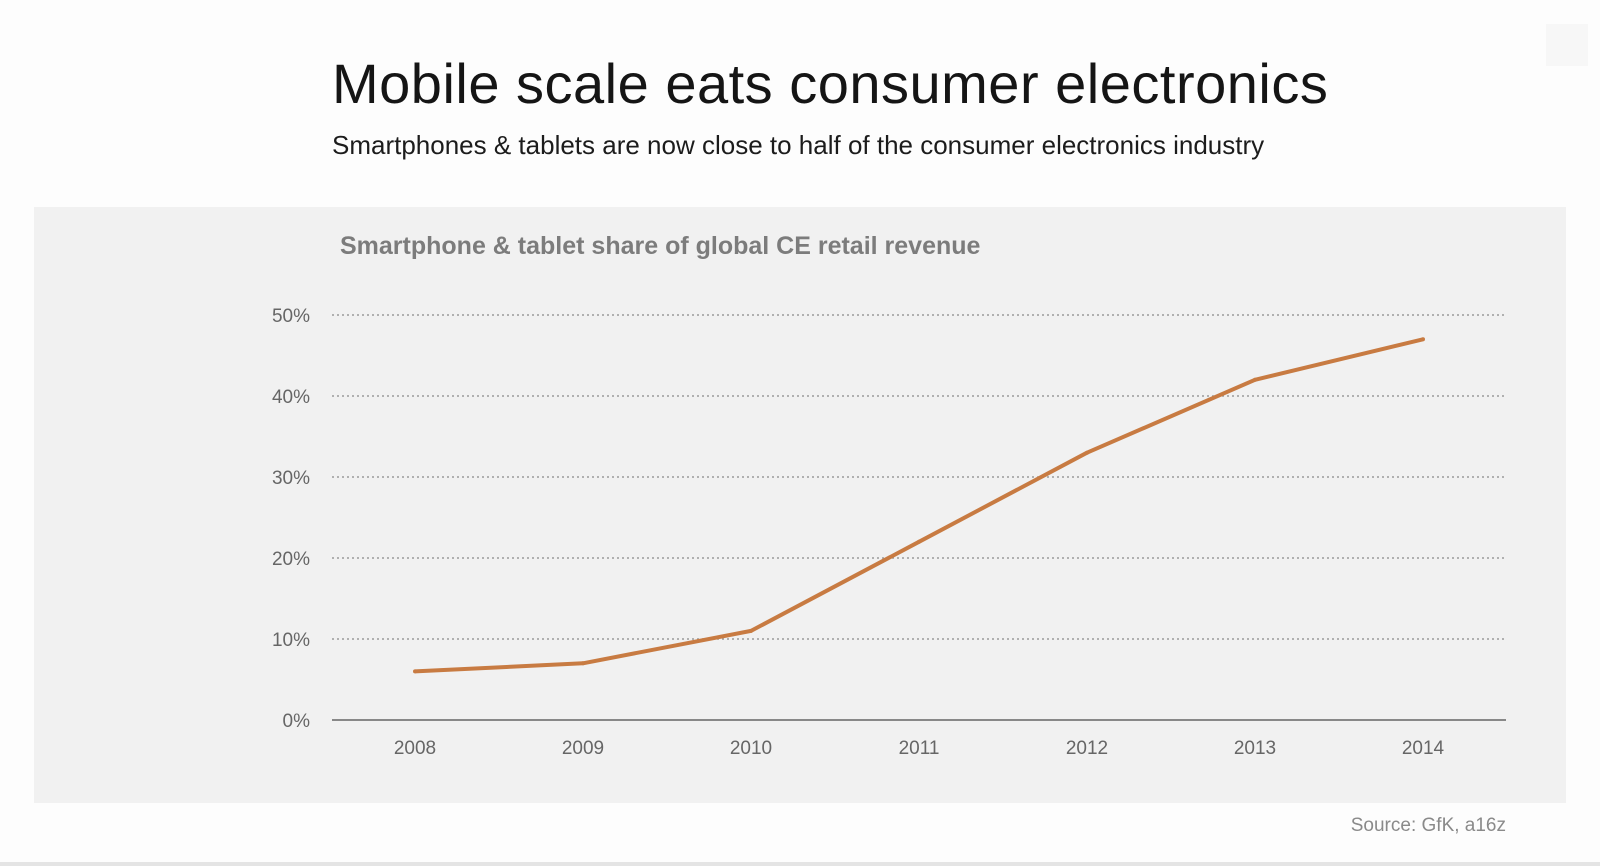 This screenshot has height=866, width=1600. What do you see at coordinates (830, 83) in the screenshot?
I see `slide-title: Mobile scale eats consumer electronics` at bounding box center [830, 83].